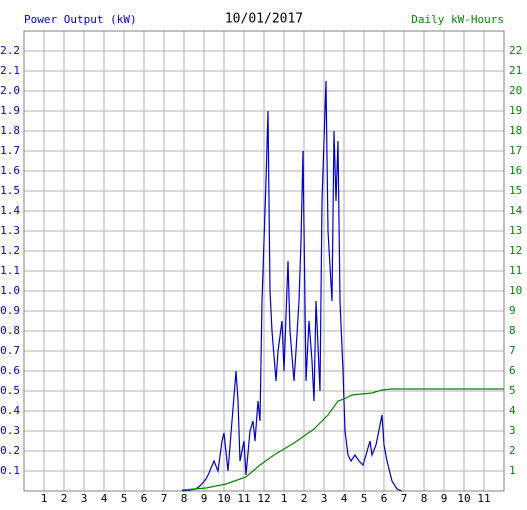 This screenshot has width=527, height=510. I want to click on y-tick-label: 1.1, so click(10, 270).